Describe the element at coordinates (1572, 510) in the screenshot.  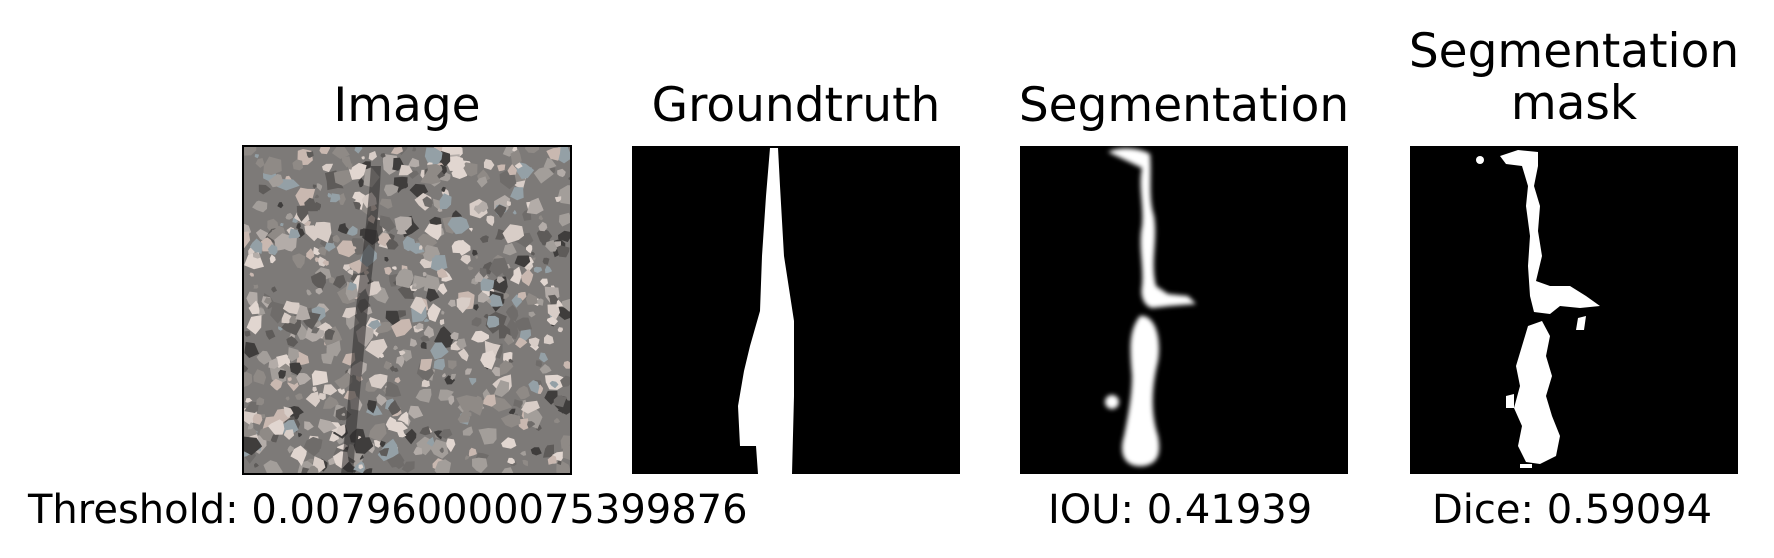
I see `dice-caption: Dice: 0.59094` at that location.